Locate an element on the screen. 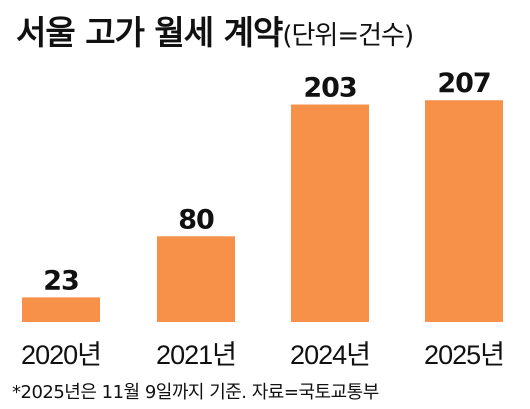  data-label-2021년: 80 is located at coordinates (196, 219).